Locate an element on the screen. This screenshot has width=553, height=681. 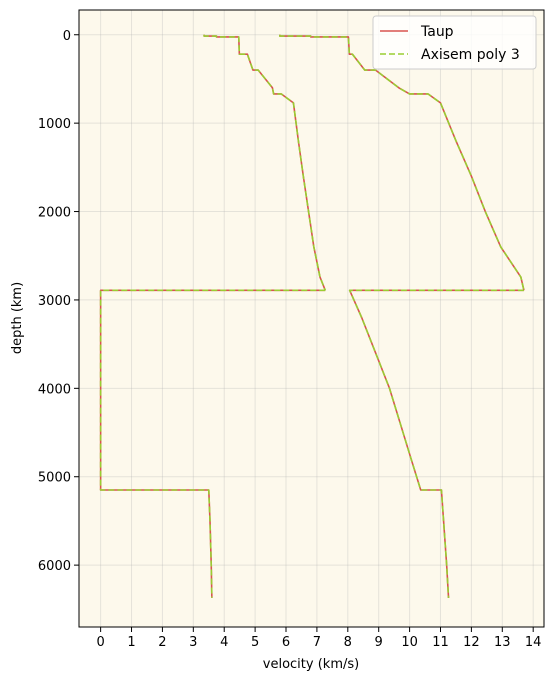
x-tick-label: 7 is located at coordinates (317, 642).